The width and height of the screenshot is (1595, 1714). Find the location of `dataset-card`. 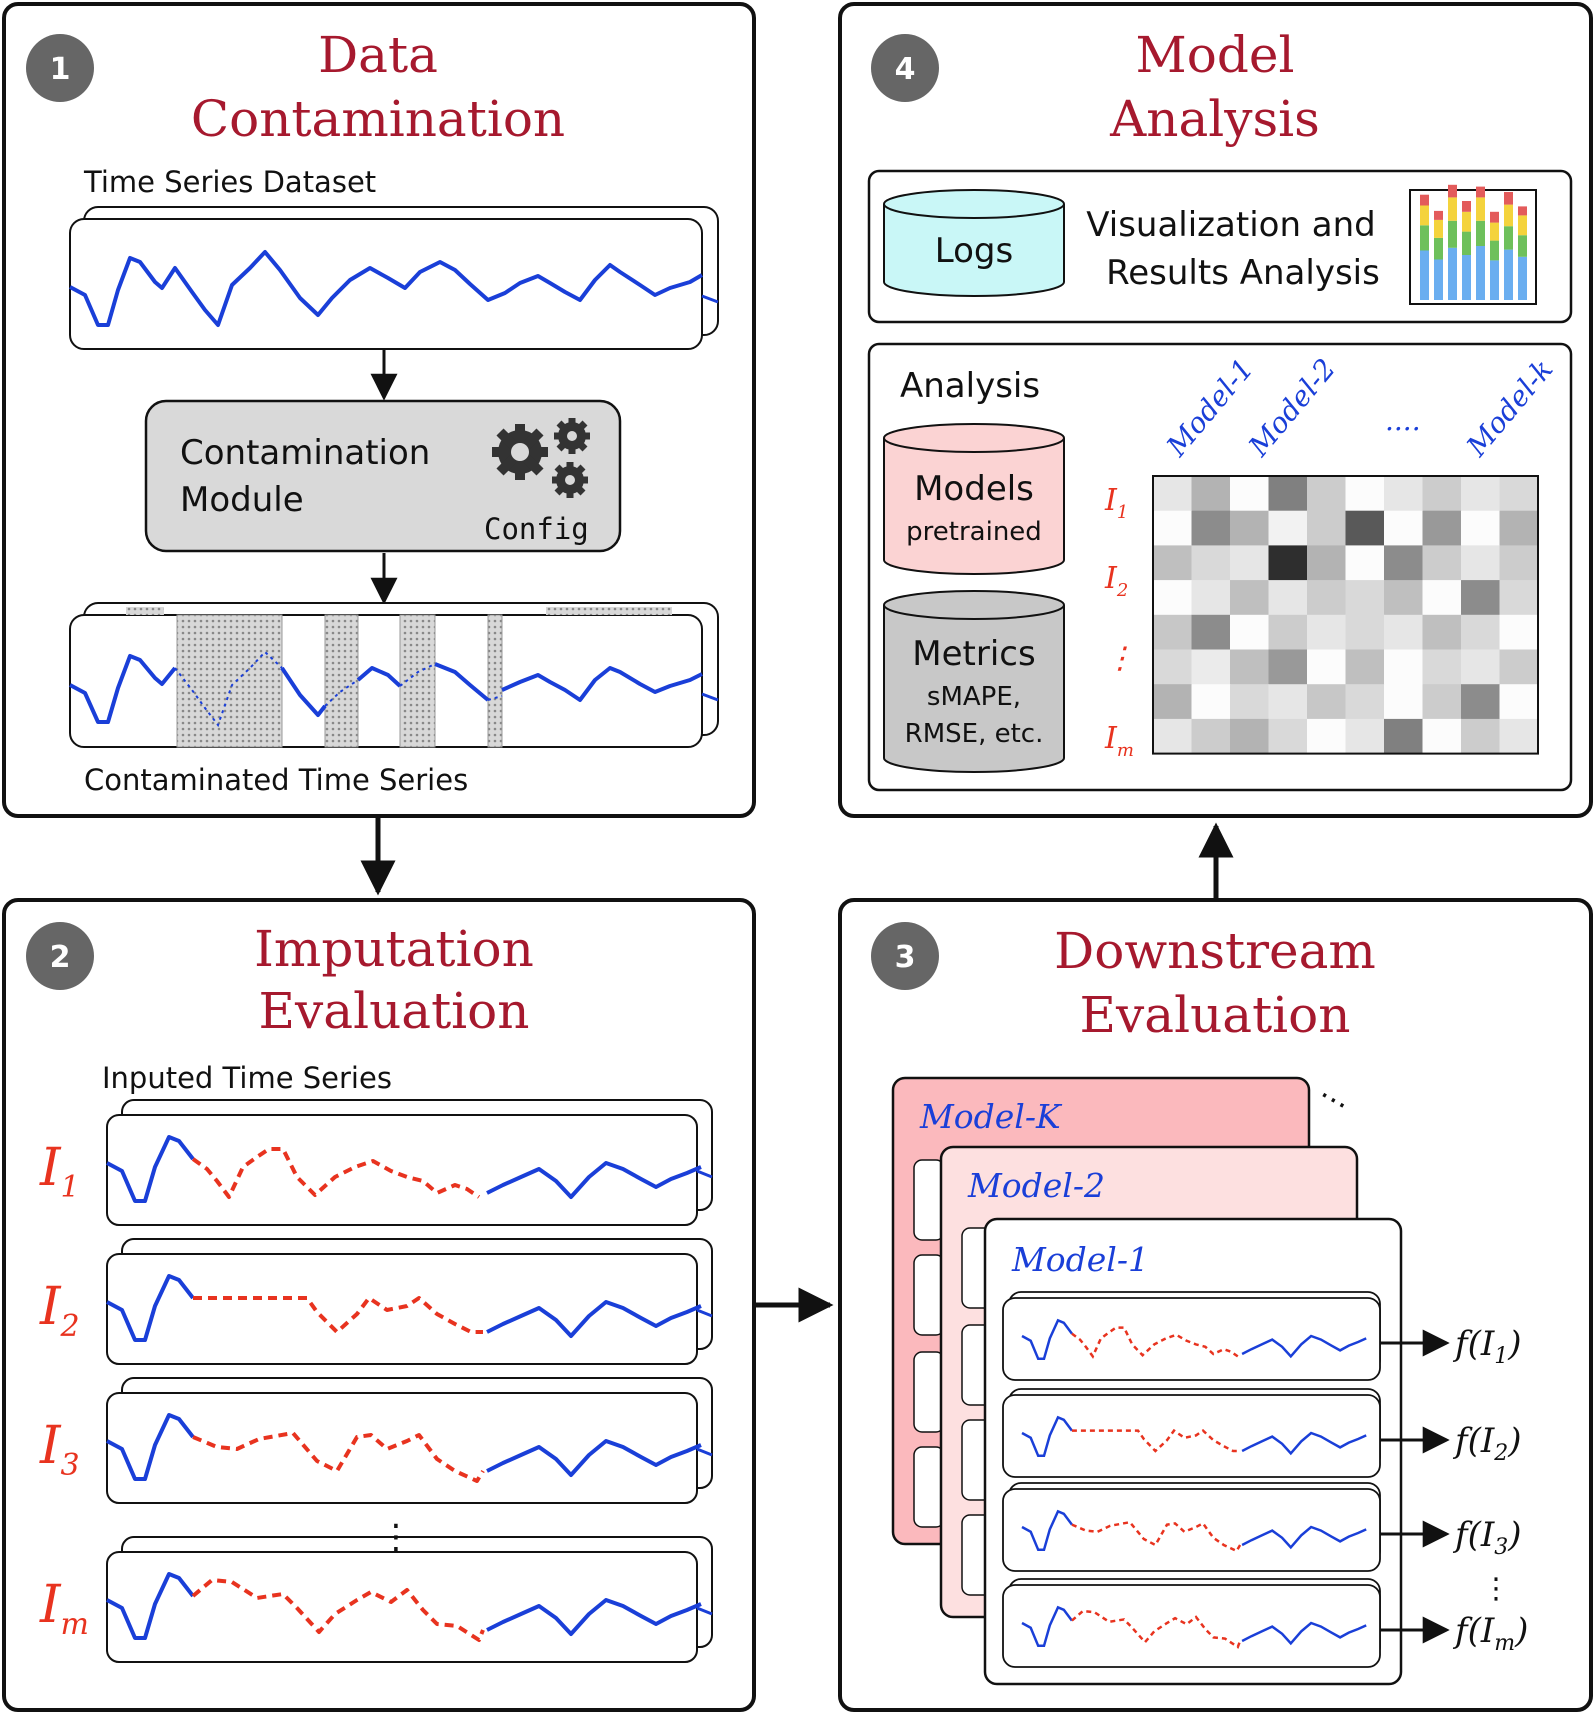

dataset-card is located at coordinates (386, 284).